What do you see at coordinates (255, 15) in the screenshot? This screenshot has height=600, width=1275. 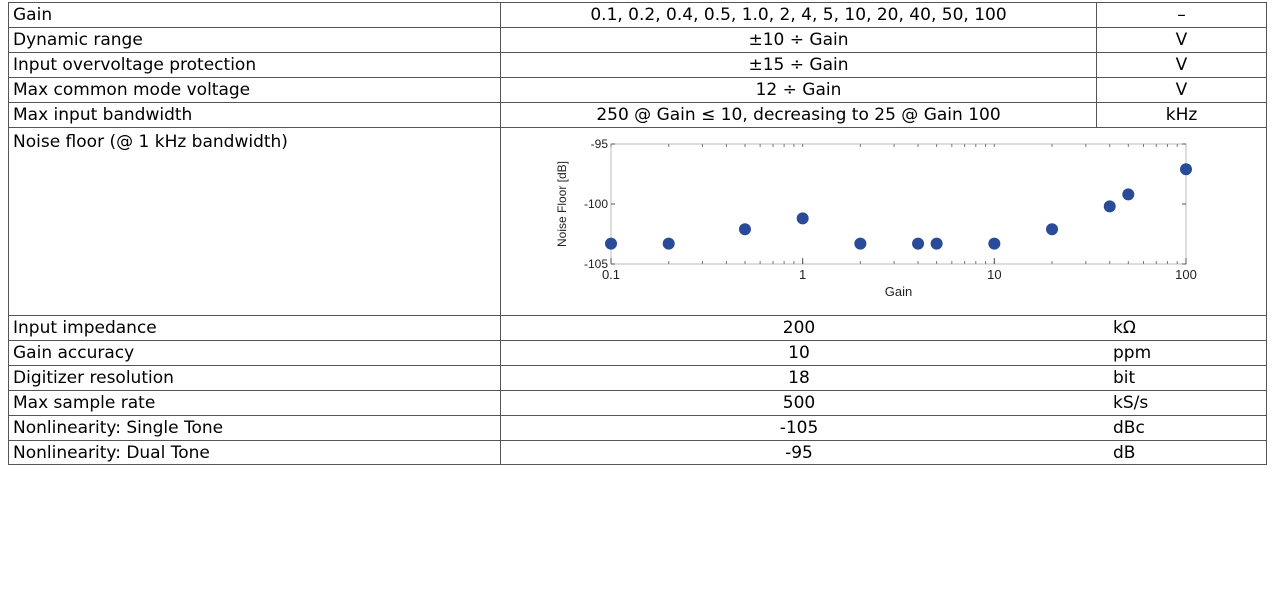 I see `param-cell: Gain` at bounding box center [255, 15].